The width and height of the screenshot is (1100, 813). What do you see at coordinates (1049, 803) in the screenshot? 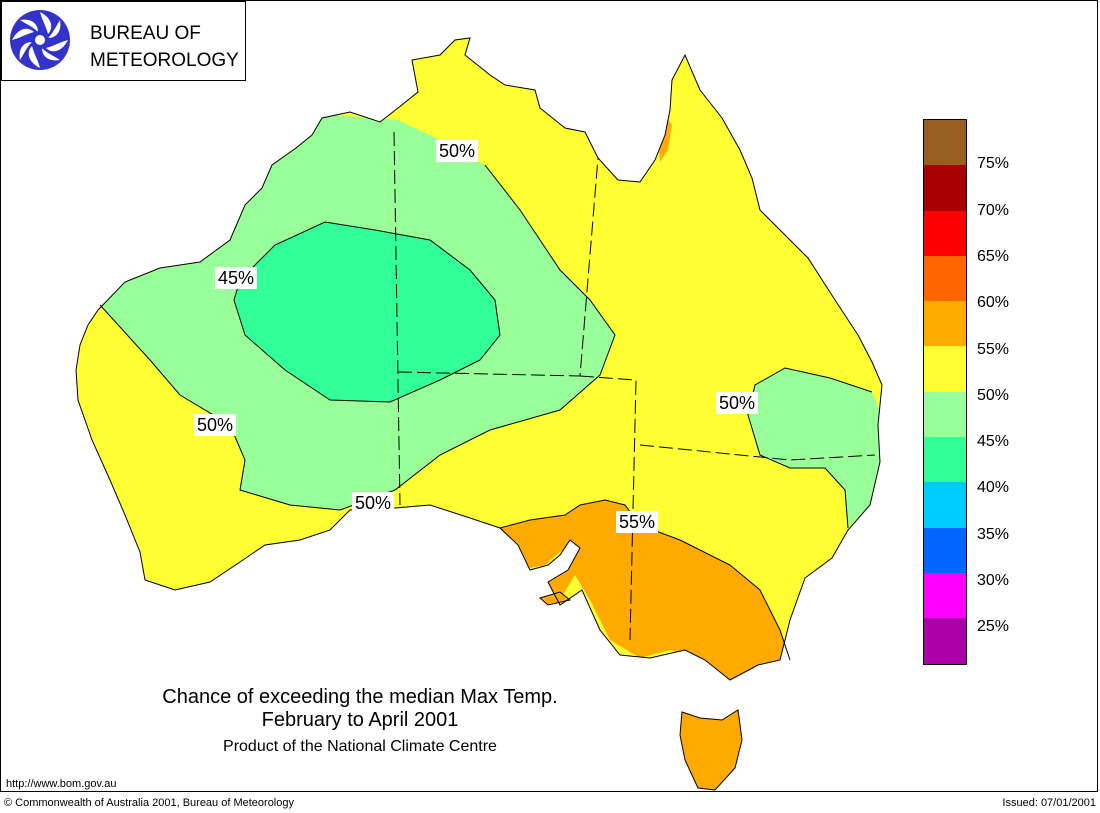
I see `issued-date: Issued: 07/01/2001` at bounding box center [1049, 803].